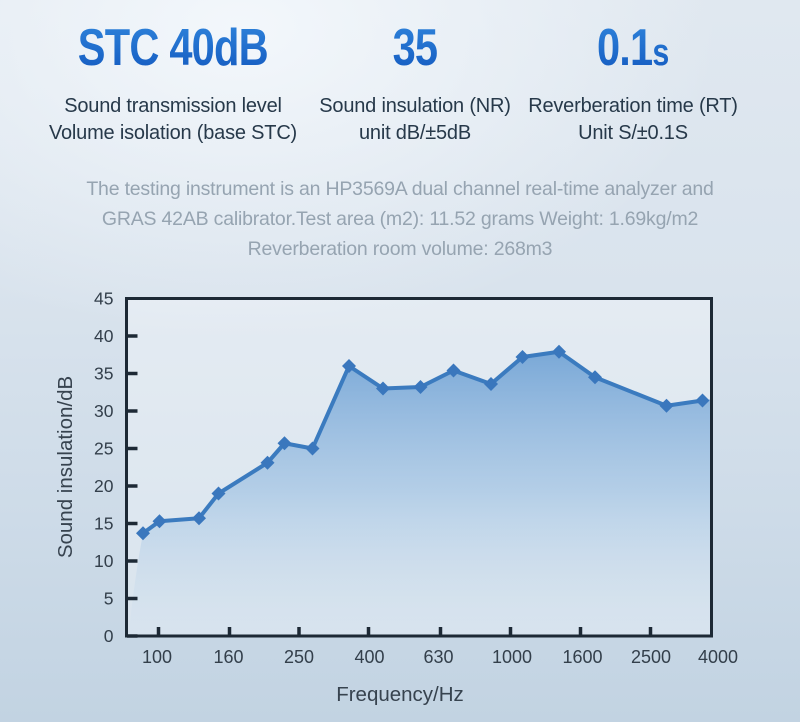 The width and height of the screenshot is (800, 722). What do you see at coordinates (512, 657) in the screenshot?
I see `x-tick-label-1000: 1000` at bounding box center [512, 657].